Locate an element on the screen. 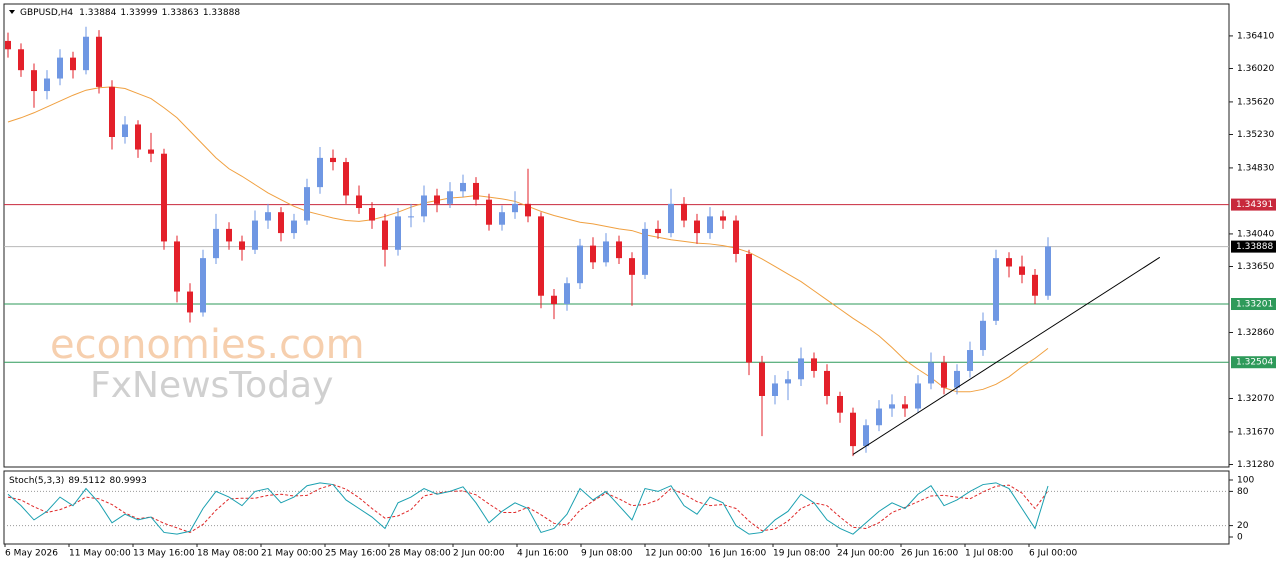 The width and height of the screenshot is (1280, 567). watermark: FxNewsToday is located at coordinates (211, 385).